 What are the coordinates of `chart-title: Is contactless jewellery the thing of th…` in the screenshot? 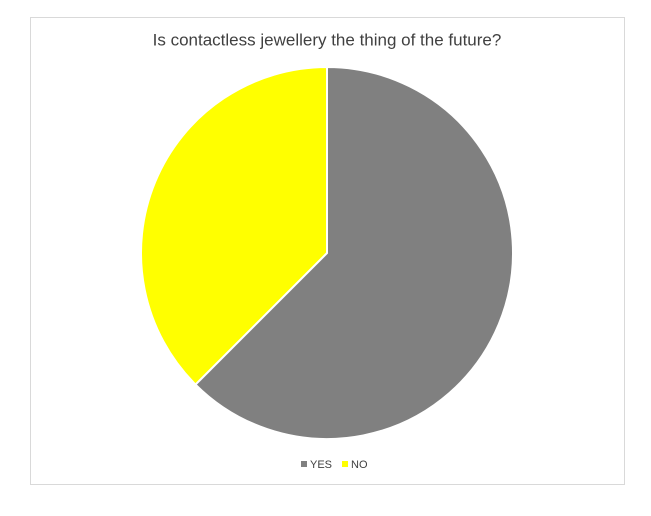 It's located at (327, 39).